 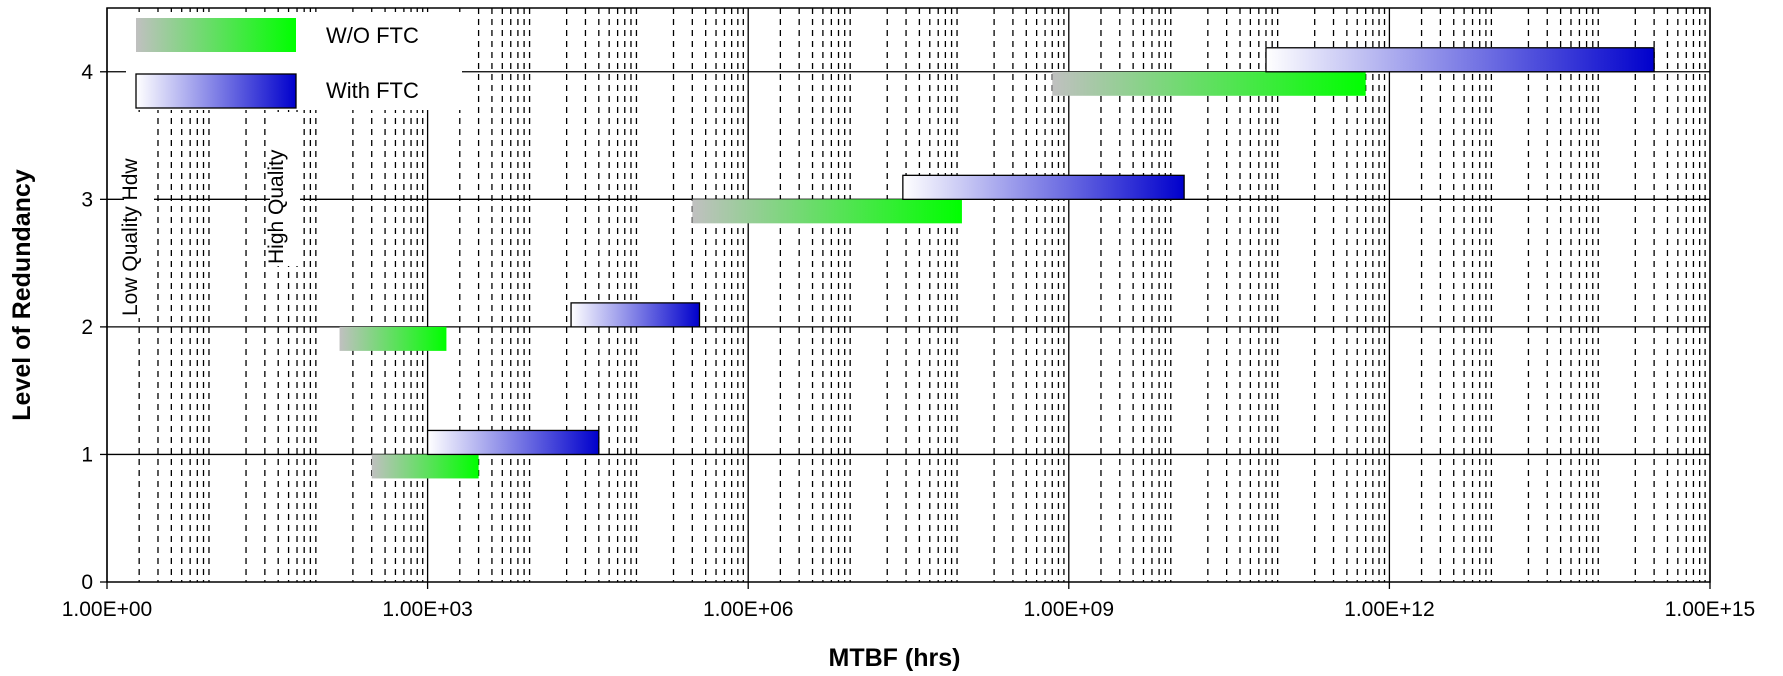 I want to click on y-axis-title: Level of Redundancy, so click(x=22, y=295).